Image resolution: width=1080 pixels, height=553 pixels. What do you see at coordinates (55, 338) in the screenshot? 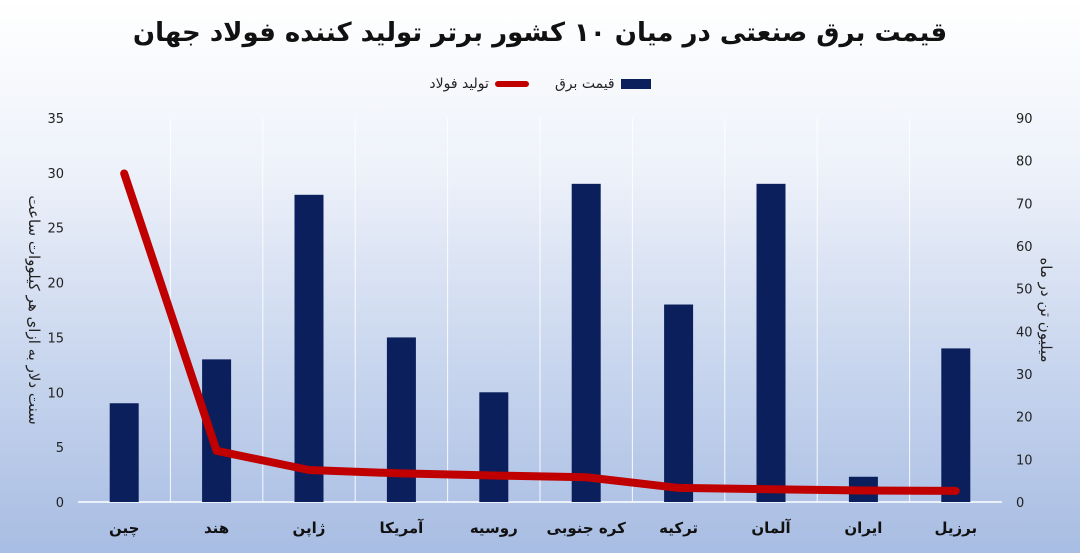
I see `y-left-tick-label: 15` at bounding box center [55, 338].